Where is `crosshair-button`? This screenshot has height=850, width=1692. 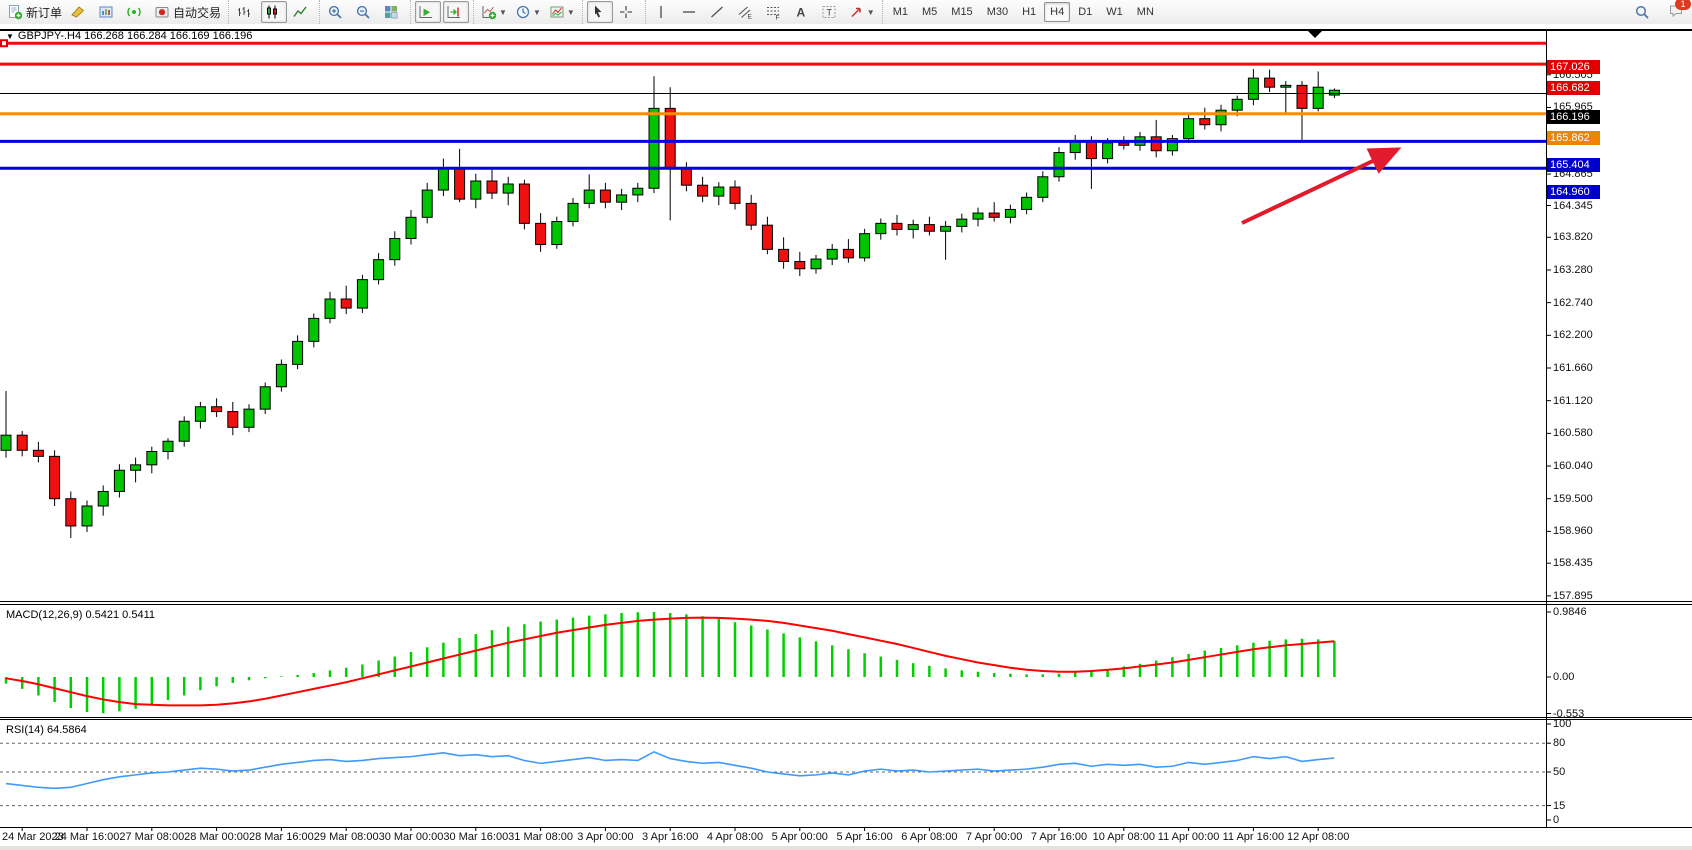
crosshair-button is located at coordinates (628, 12).